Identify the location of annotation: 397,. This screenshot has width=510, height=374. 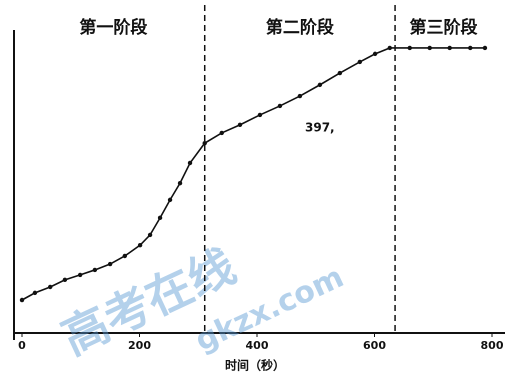
(320, 128).